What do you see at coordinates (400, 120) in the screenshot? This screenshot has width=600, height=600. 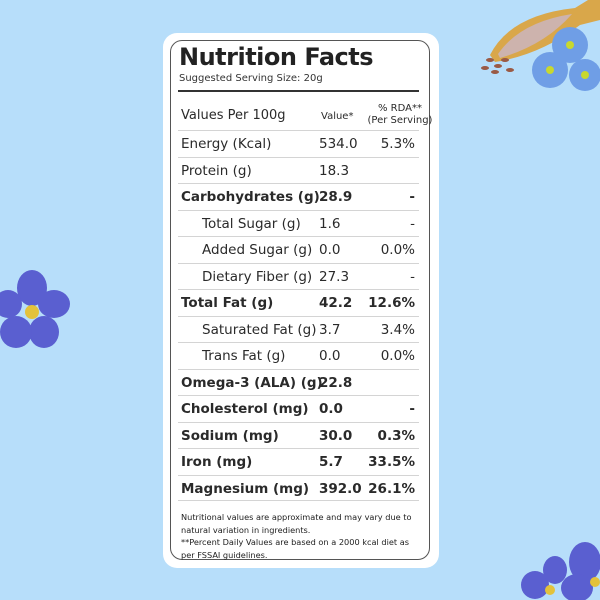 I see `rda-header-line2: (Per Serving)` at bounding box center [400, 120].